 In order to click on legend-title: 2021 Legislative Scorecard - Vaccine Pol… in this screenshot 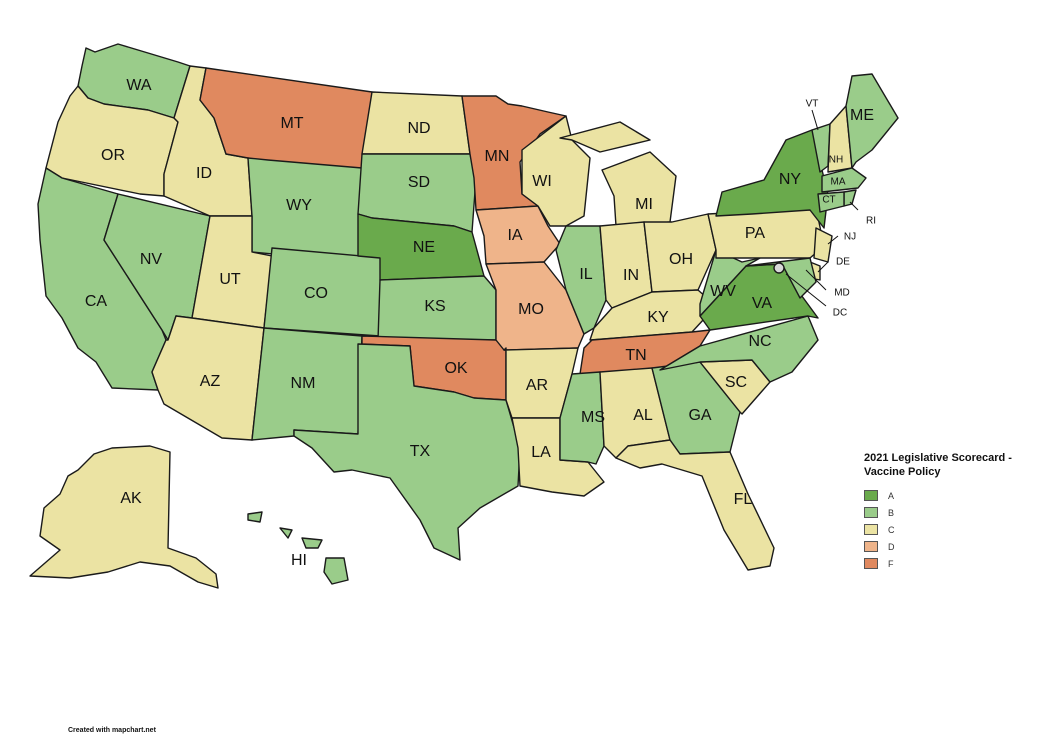, I will do `click(938, 465)`.